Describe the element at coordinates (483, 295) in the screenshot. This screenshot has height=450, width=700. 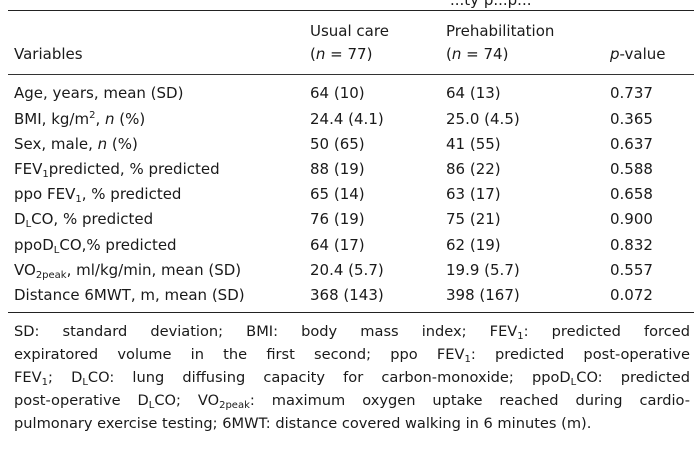
I see `row-prehab-value: 398 (167)` at that location.